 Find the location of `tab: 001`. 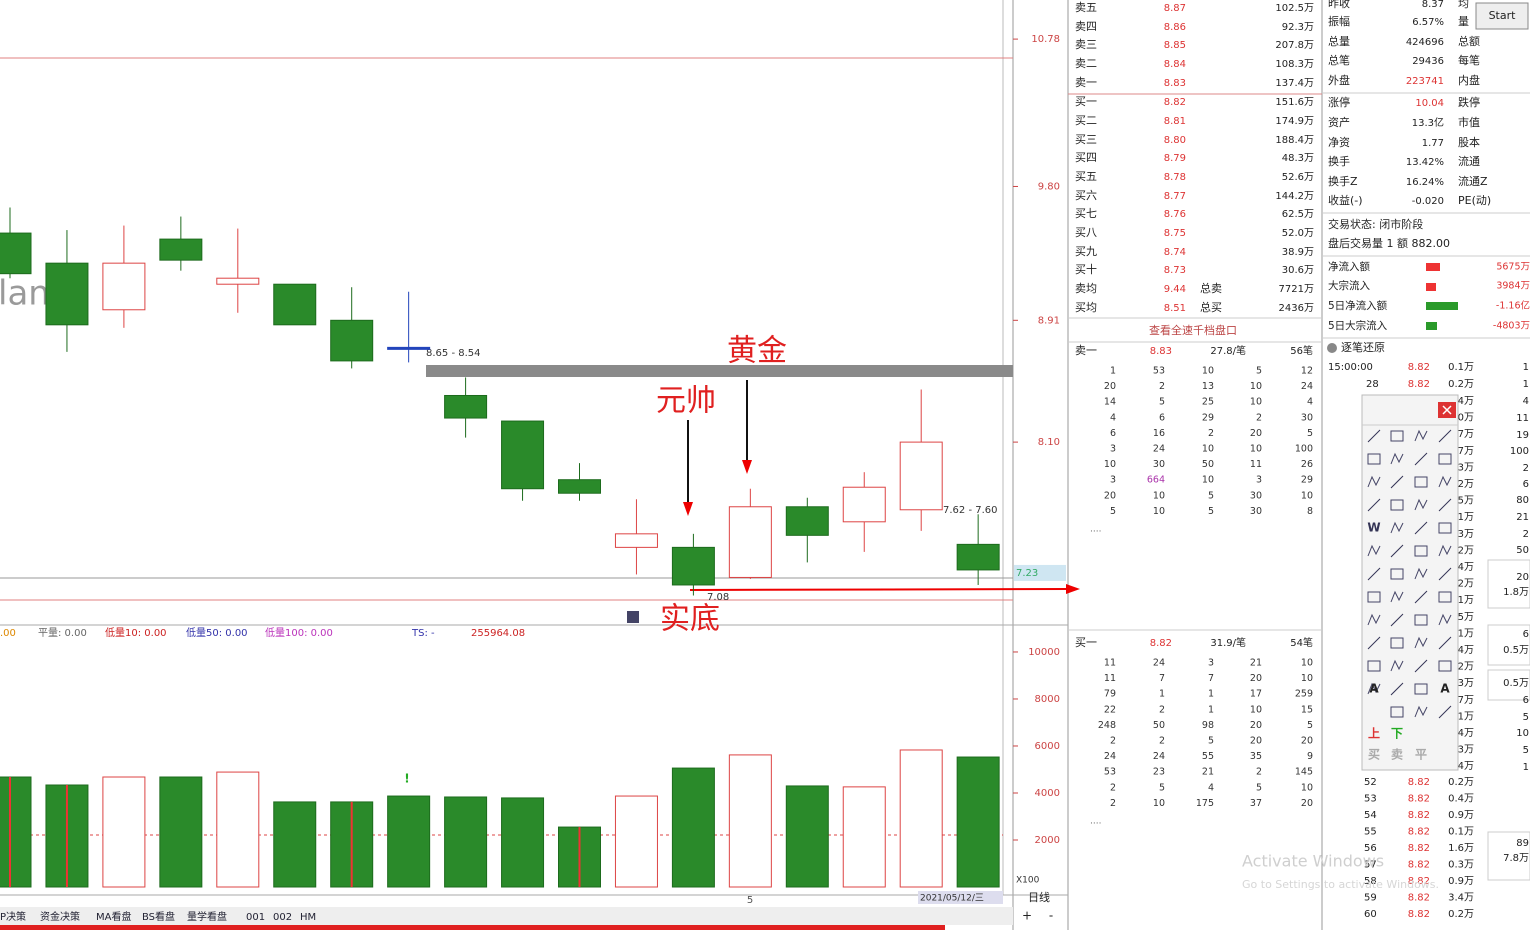

tab: 001 is located at coordinates (255, 917).